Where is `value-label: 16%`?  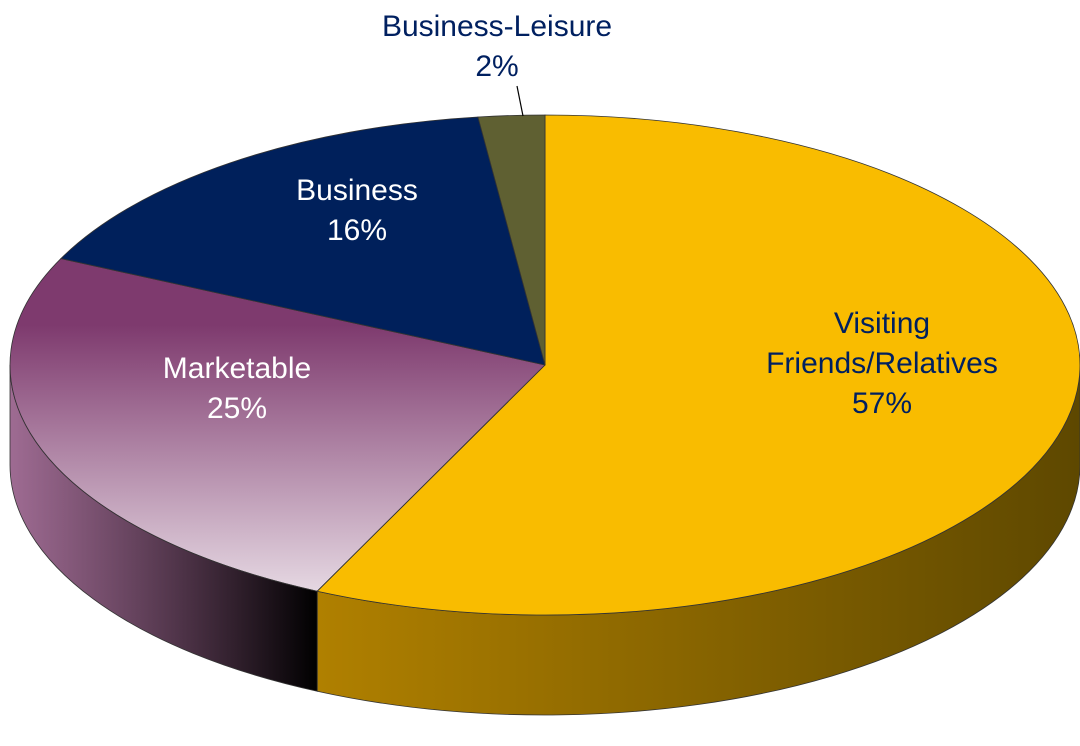
value-label: 16% is located at coordinates (357, 230).